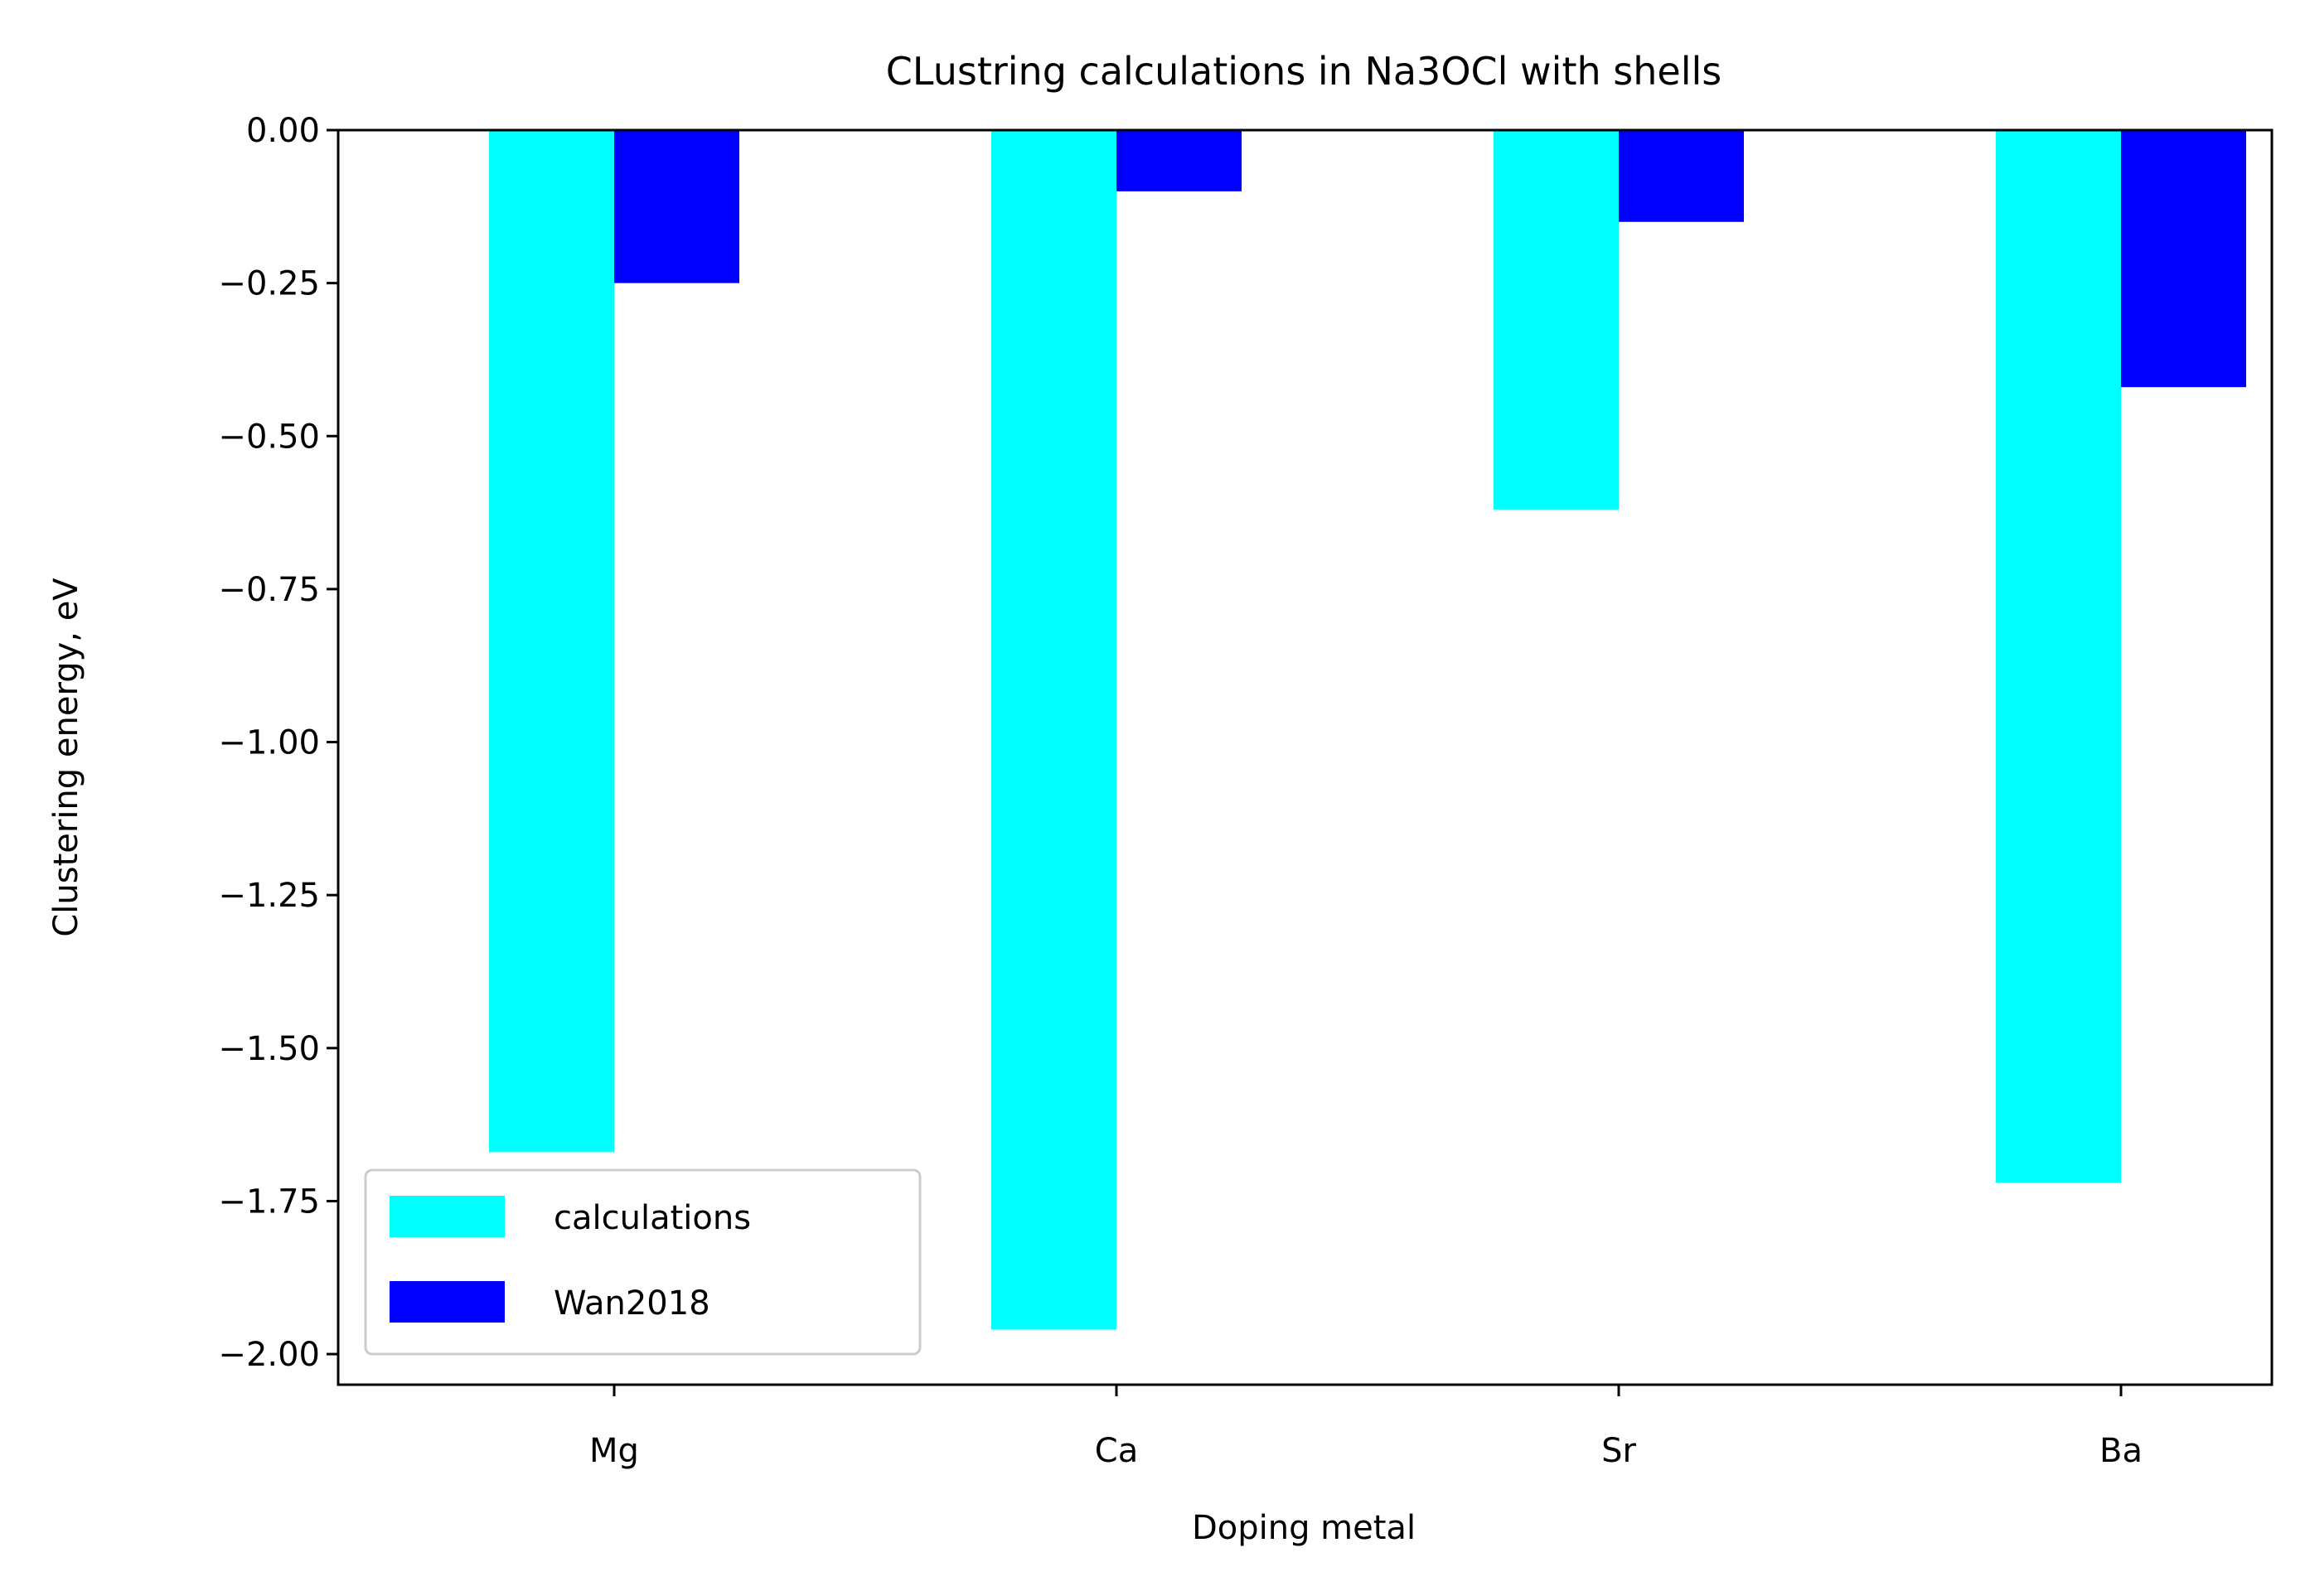 Image resolution: width=2305 pixels, height=1596 pixels. What do you see at coordinates (677, 207) in the screenshot?
I see `bar-wan2018-mg` at bounding box center [677, 207].